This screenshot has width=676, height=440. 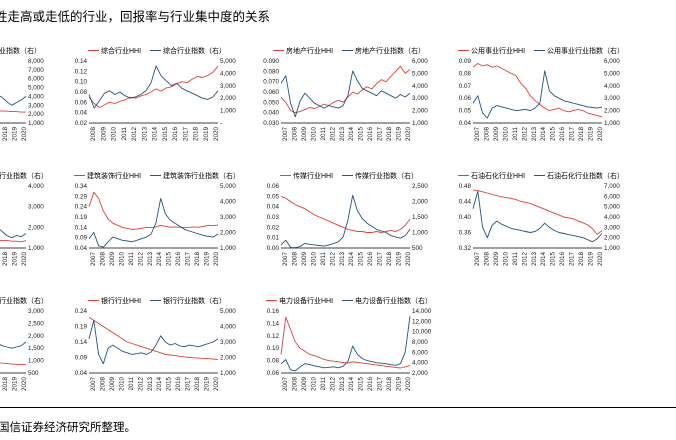 What do you see at coordinates (417, 248) in the screenshot?
I see `right-axis-tick-label: 500` at bounding box center [417, 248].